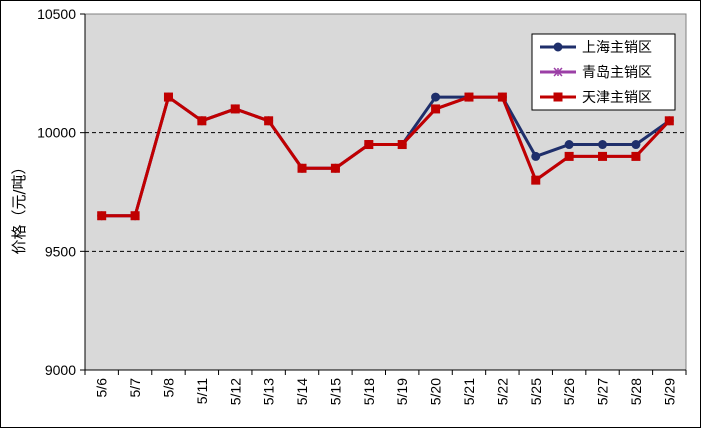 Image resolution: width=701 pixels, height=428 pixels. What do you see at coordinates (135, 388) in the screenshot?
I see `x-tick-label: 5/7` at bounding box center [135, 388].